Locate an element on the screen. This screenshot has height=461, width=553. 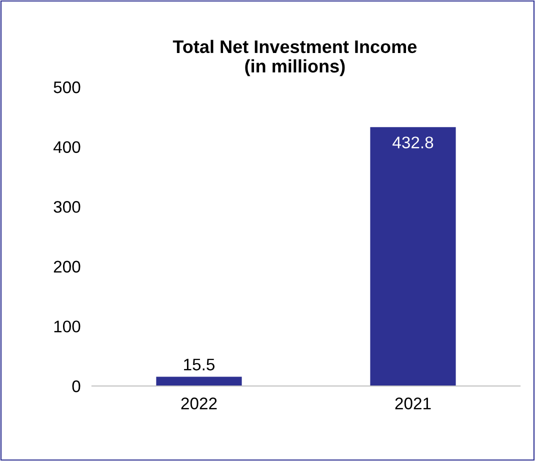
chart-title: Total Net Investment Income (in millions) is located at coordinates (294, 58).